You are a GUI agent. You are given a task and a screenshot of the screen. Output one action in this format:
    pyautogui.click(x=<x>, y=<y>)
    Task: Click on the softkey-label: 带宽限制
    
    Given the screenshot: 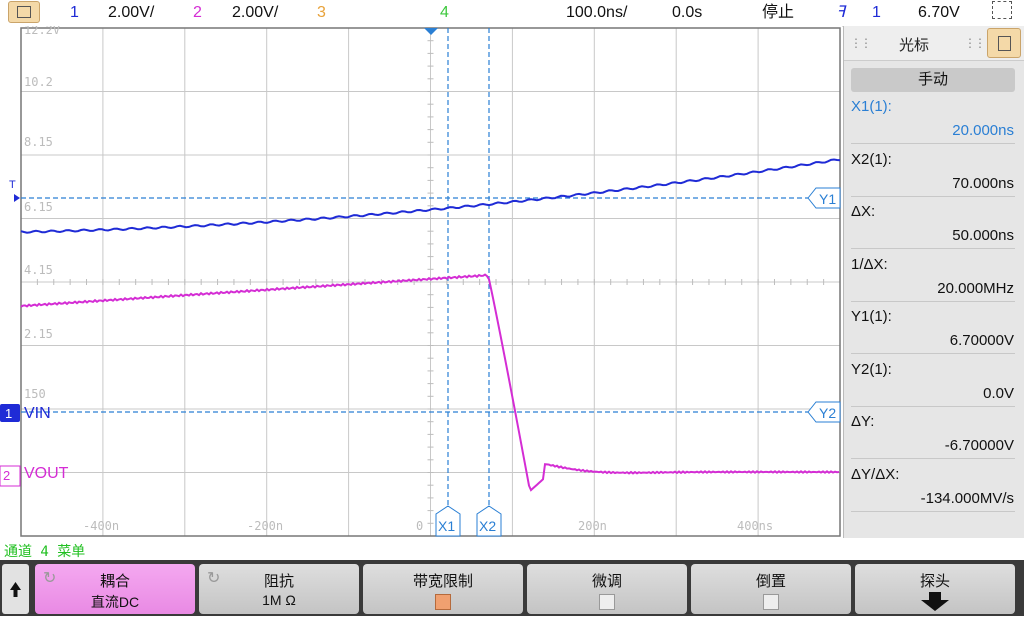 What is the action you would take?
    pyautogui.click(x=442, y=581)
    